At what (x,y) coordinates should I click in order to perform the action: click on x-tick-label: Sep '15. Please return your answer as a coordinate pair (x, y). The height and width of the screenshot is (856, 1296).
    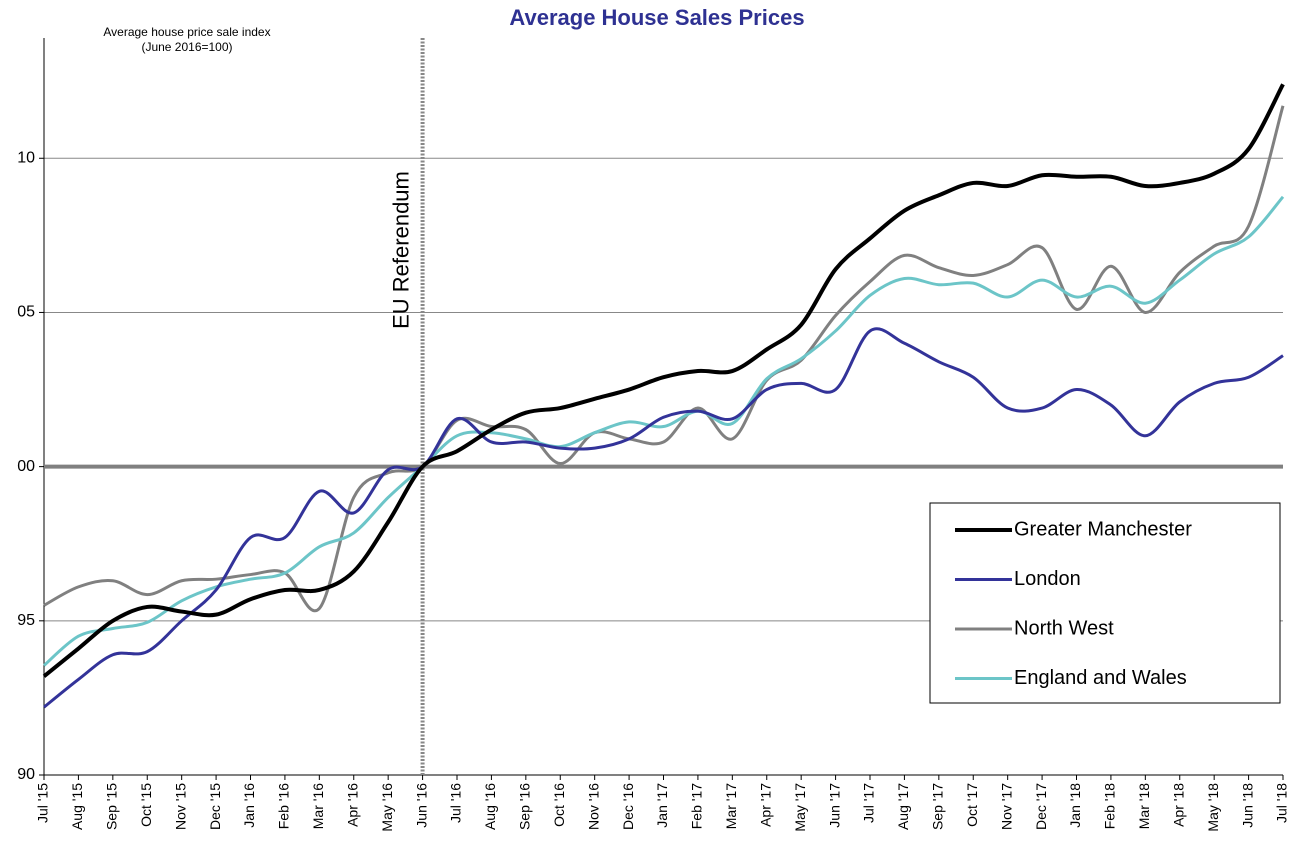
    Looking at the image, I should click on (112, 806).